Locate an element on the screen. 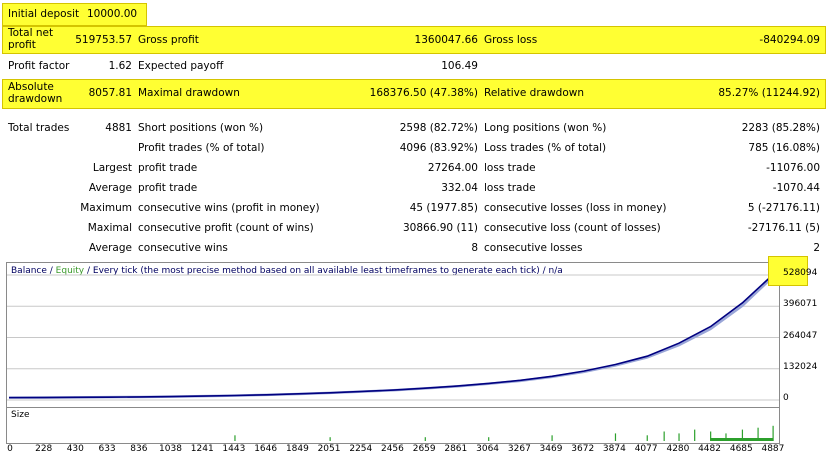  loss-trades-value: 785 (16.08%) is located at coordinates (784, 148).